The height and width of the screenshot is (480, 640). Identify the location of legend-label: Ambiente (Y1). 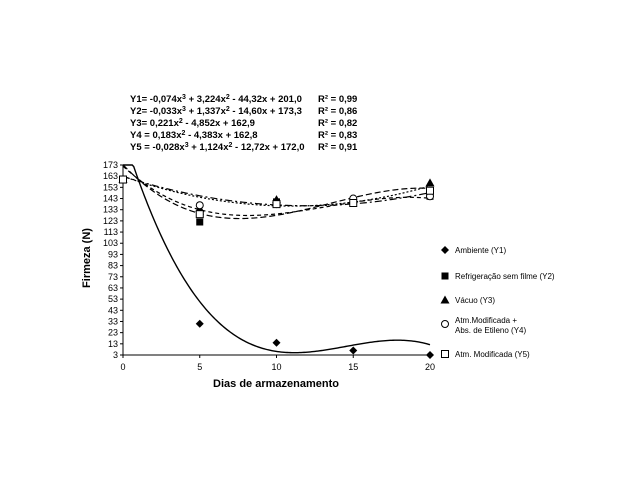
(480, 250).